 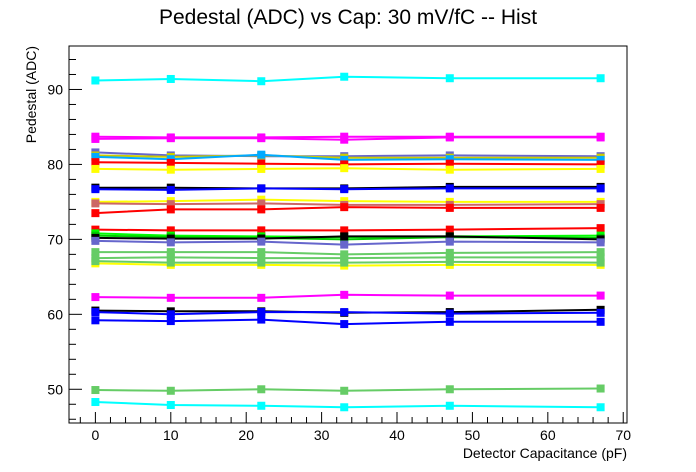 I want to click on x-tick-label: 50, so click(x=473, y=435).